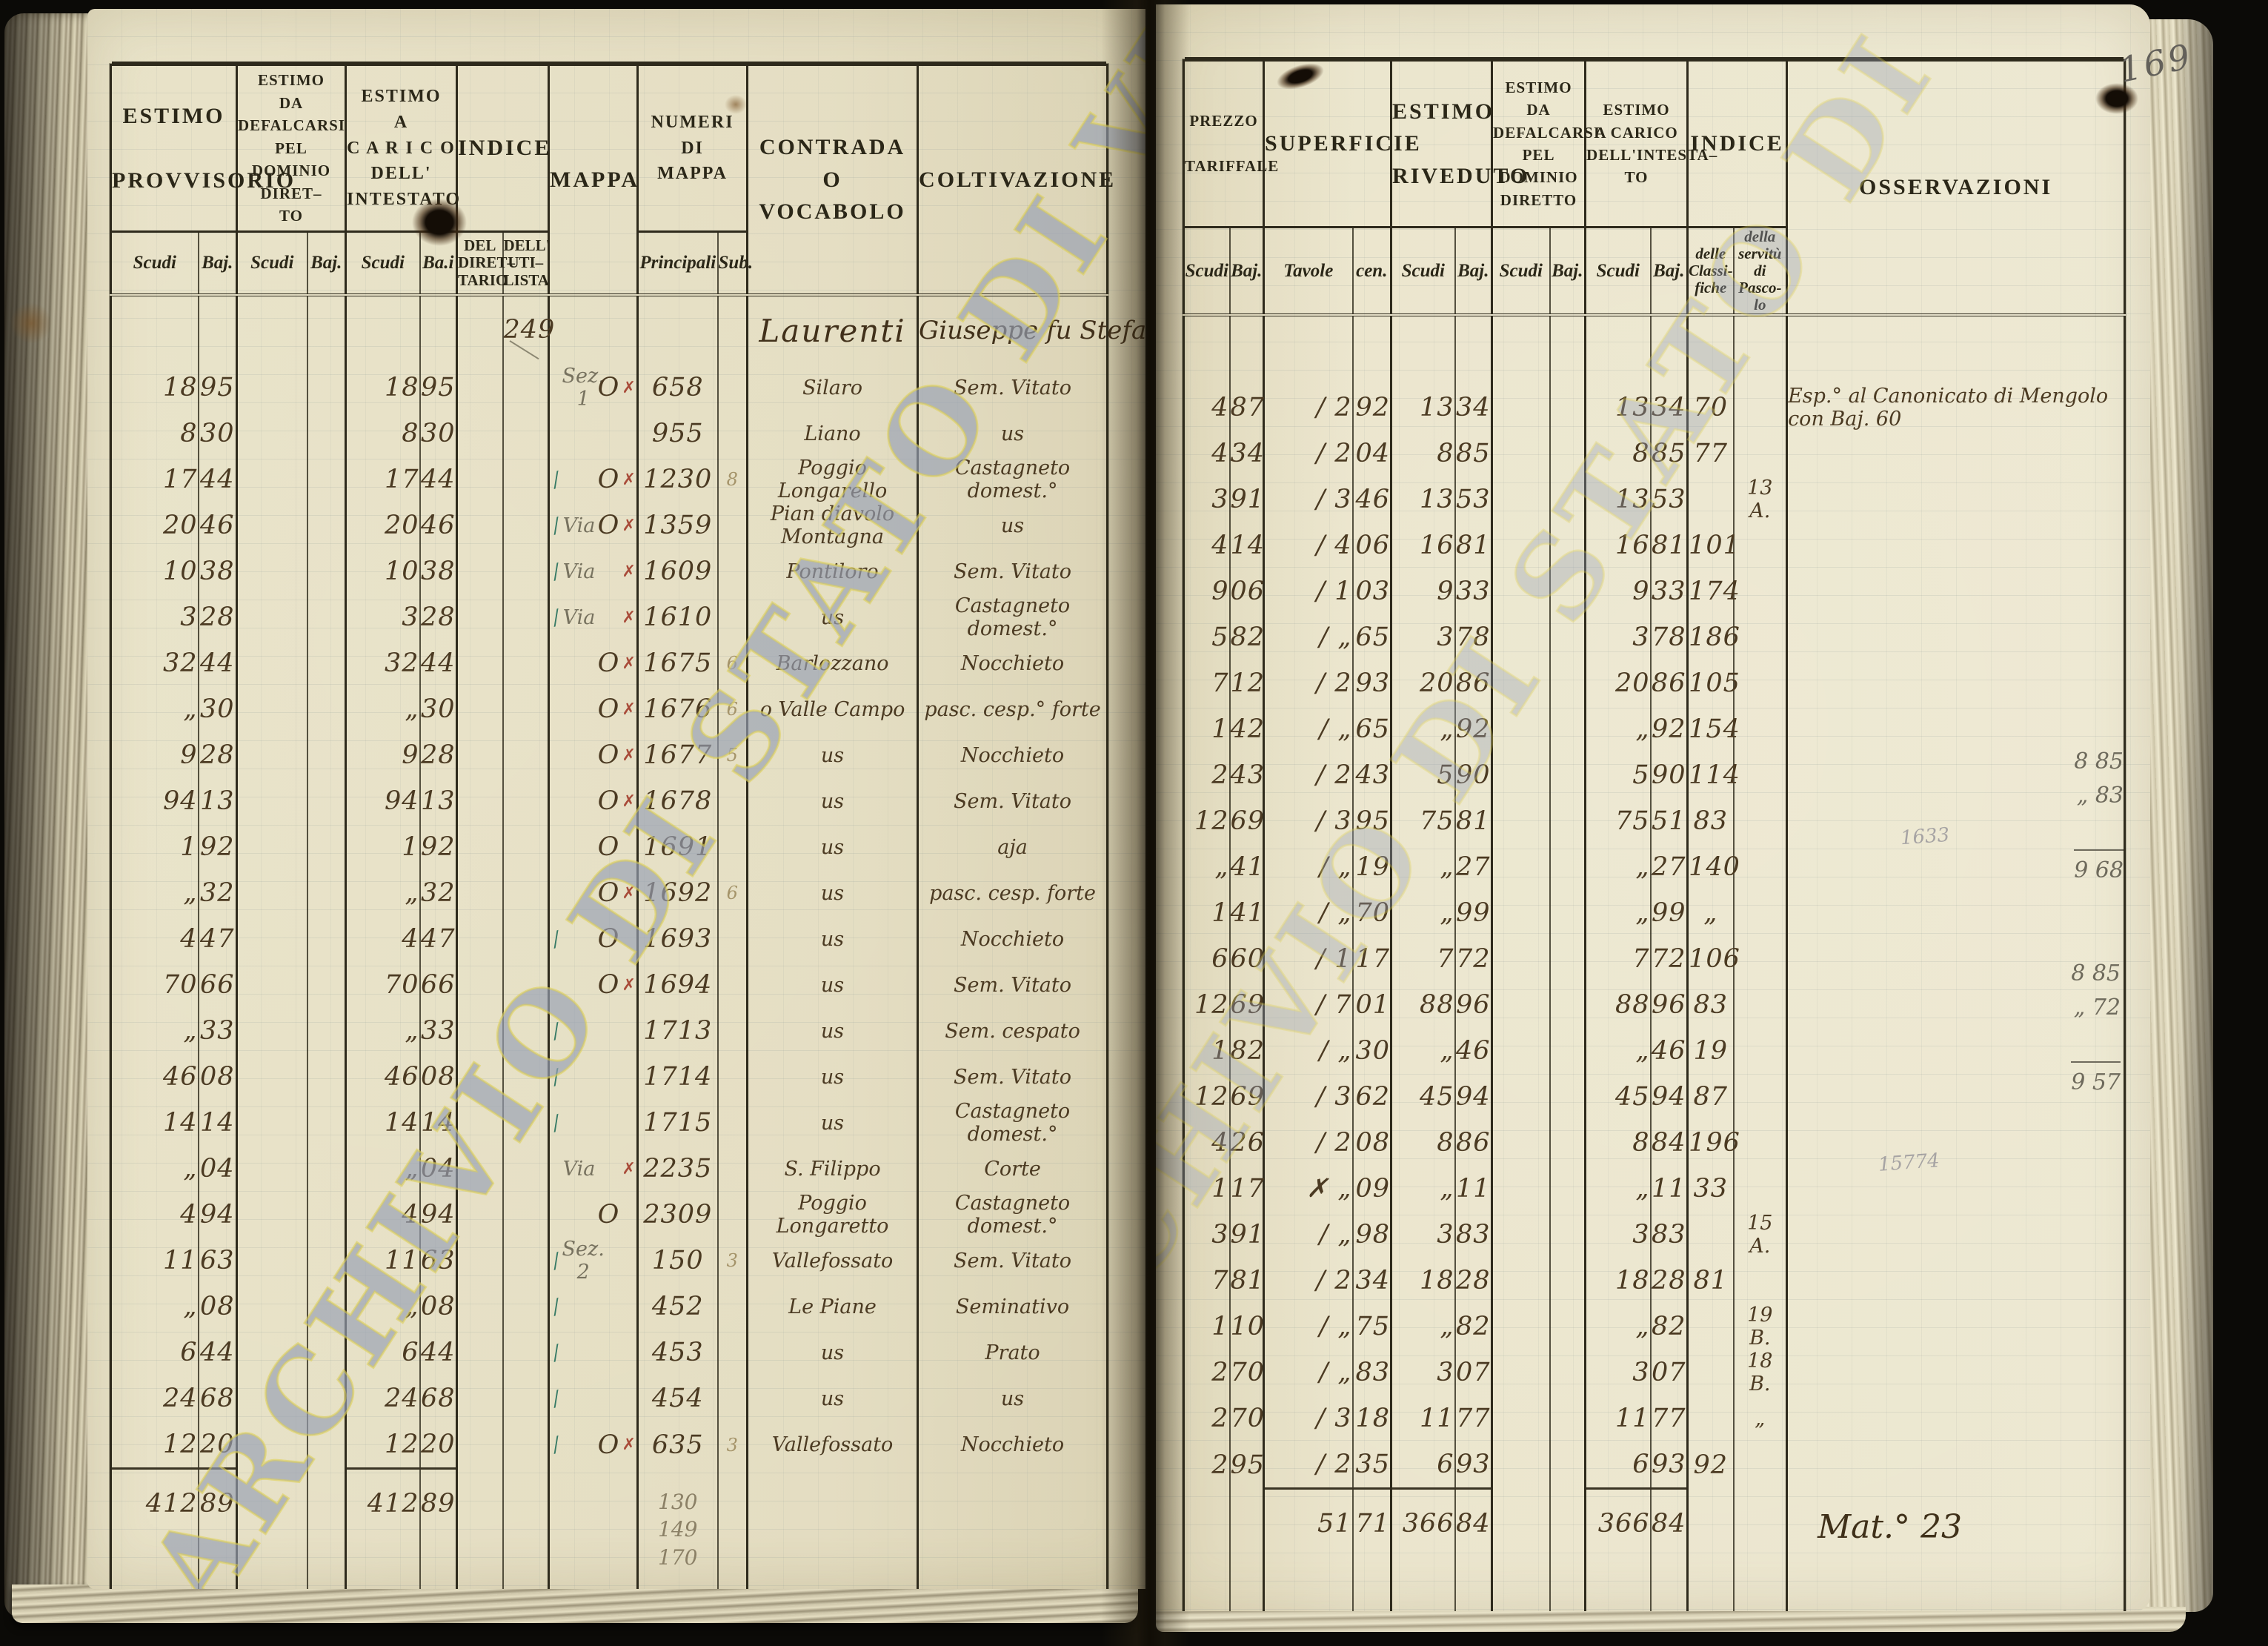 Image resolution: width=2268 pixels, height=1646 pixels. I want to click on cell-cen: 70, so click(1371, 913).